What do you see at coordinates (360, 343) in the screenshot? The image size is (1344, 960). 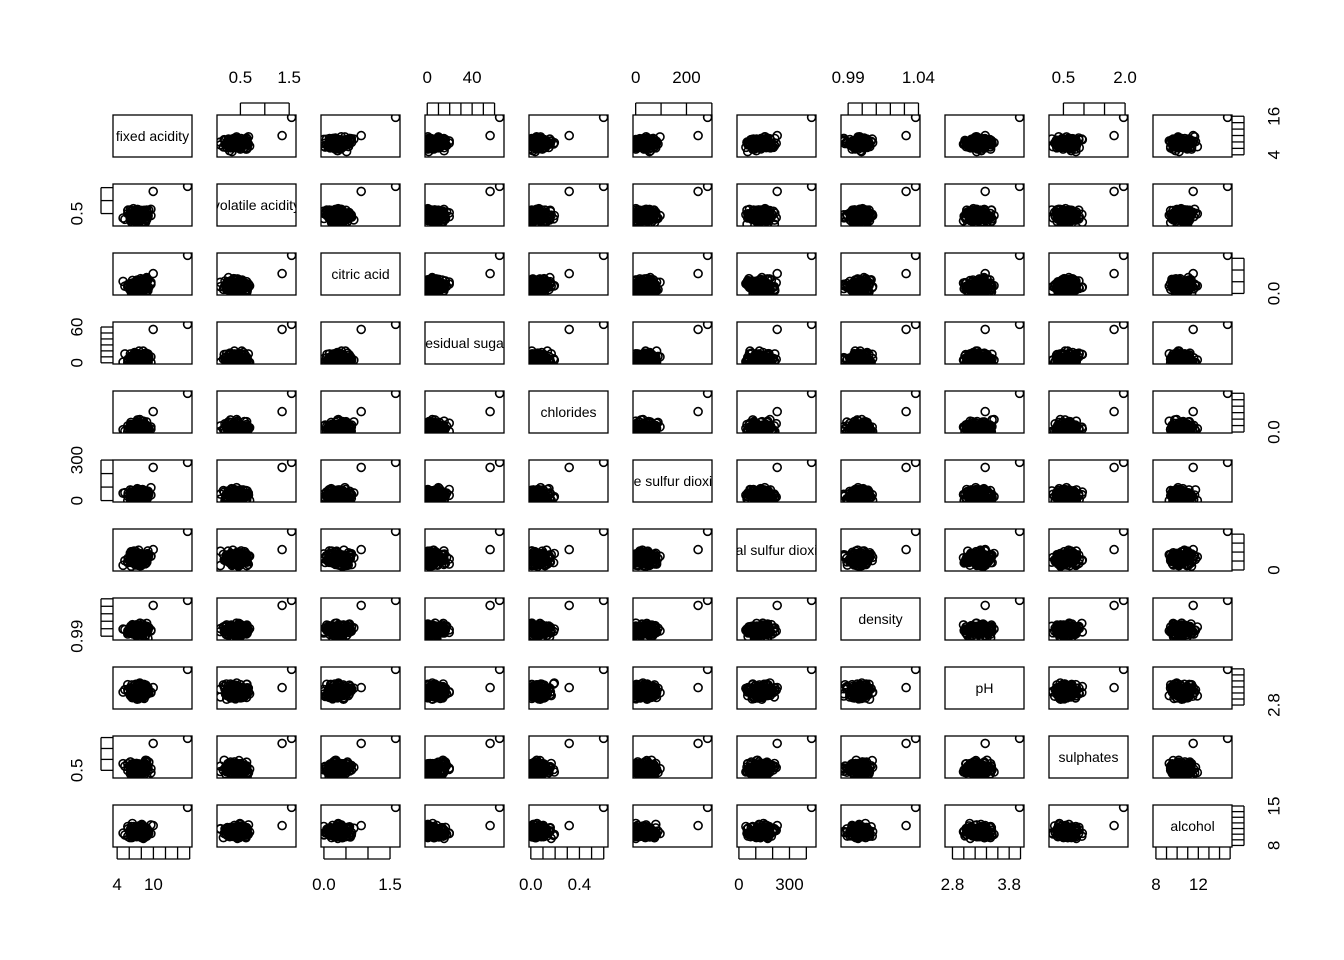 I see `panel-residual-sugar-vs-citric-acid` at bounding box center [360, 343].